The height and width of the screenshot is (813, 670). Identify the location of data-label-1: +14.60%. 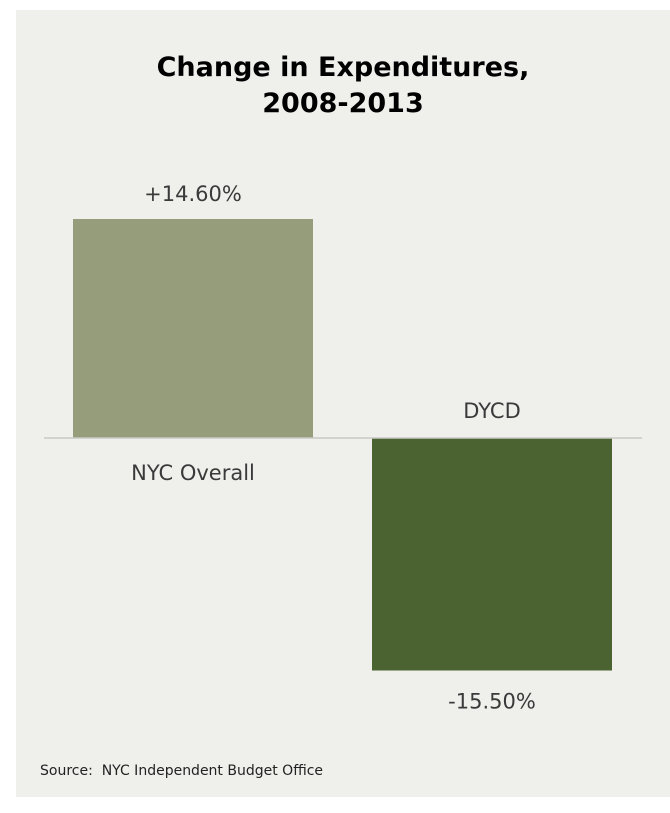
(193, 194).